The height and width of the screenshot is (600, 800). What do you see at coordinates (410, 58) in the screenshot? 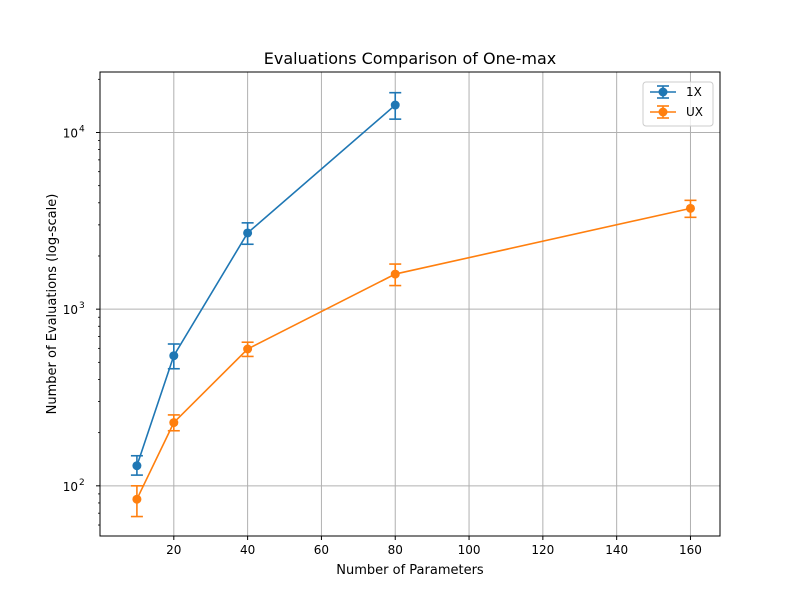
I see `chart-title: Evaluations Comparison of One-max` at bounding box center [410, 58].